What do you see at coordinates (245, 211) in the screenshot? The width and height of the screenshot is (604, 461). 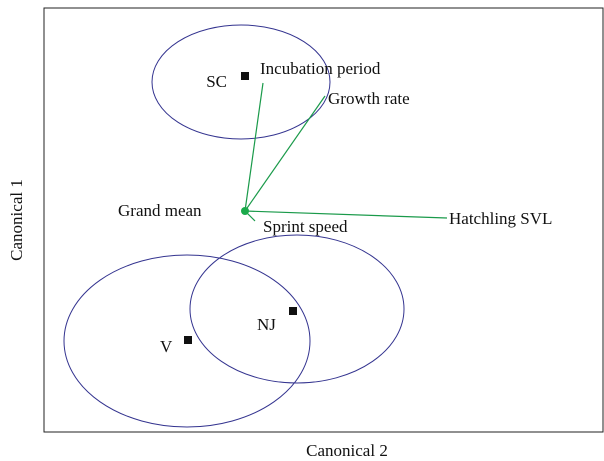 I see `grand-mean-point` at bounding box center [245, 211].